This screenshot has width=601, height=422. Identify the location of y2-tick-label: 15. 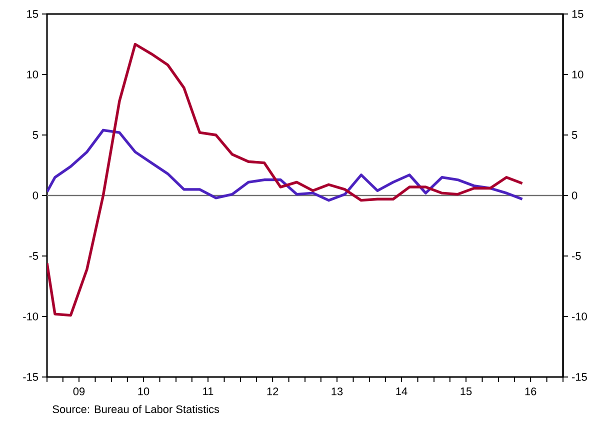
(578, 14).